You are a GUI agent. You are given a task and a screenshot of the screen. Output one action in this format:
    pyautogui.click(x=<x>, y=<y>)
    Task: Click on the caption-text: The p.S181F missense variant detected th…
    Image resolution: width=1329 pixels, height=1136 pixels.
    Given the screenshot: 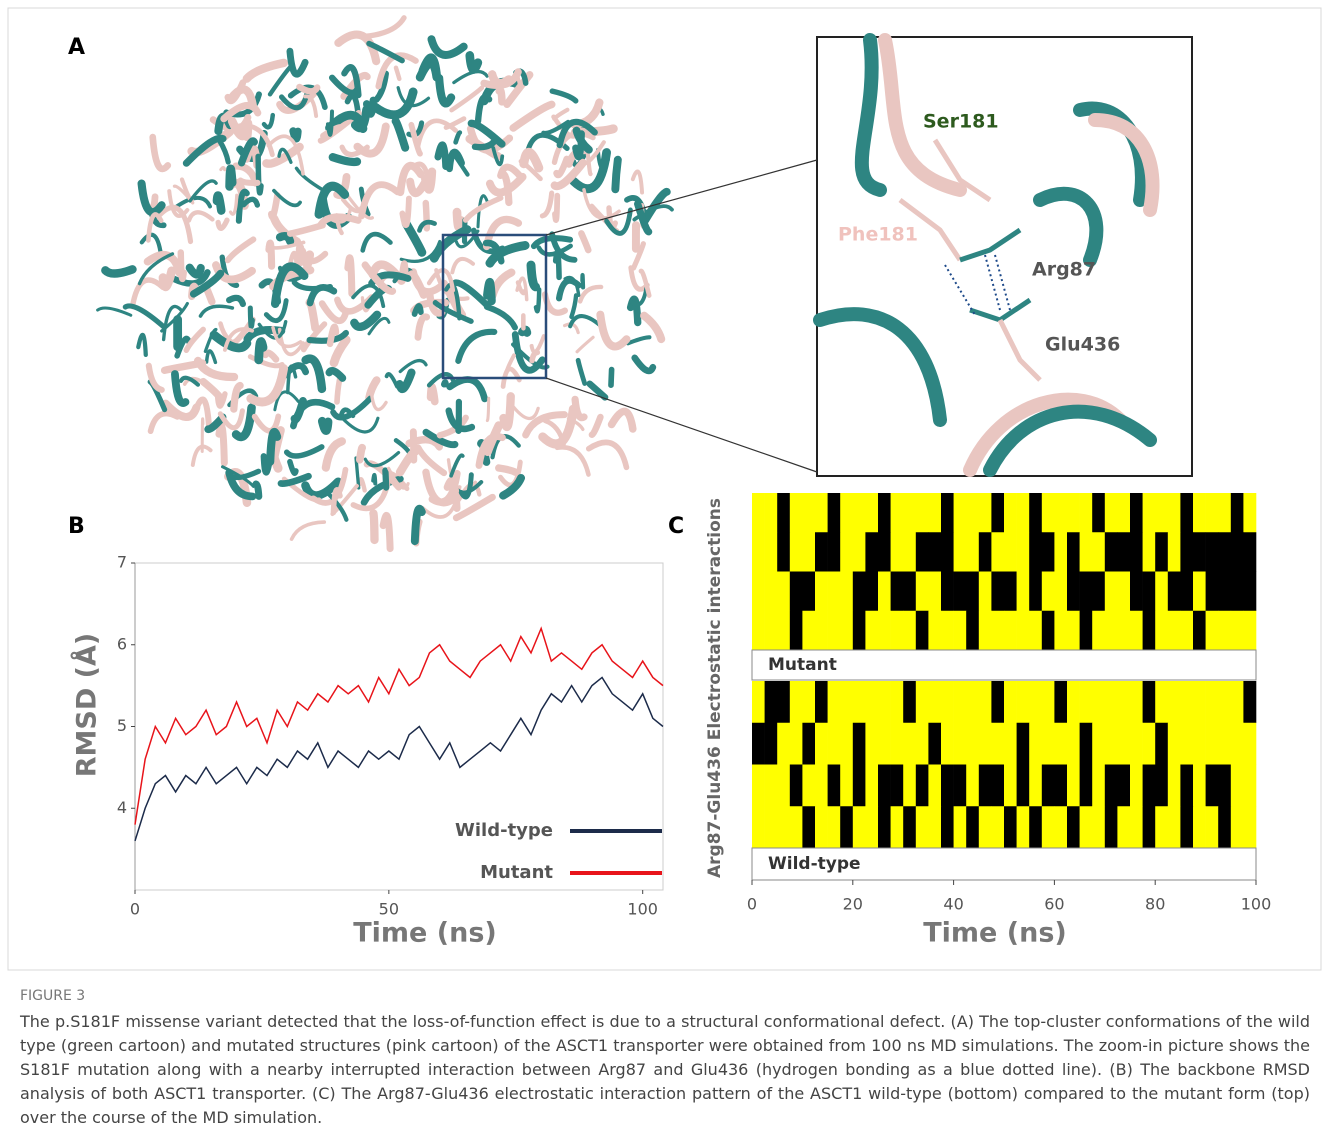 What is the action you would take?
    pyautogui.click(x=665, y=1069)
    